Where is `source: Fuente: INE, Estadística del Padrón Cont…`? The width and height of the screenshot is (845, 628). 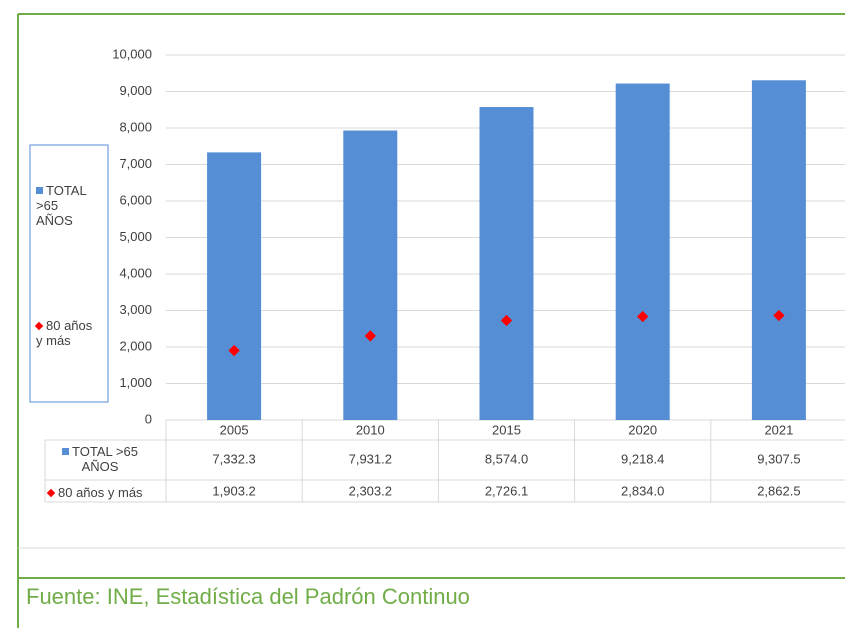 source: Fuente: INE, Estadística del Padrón Cont… is located at coordinates (248, 596).